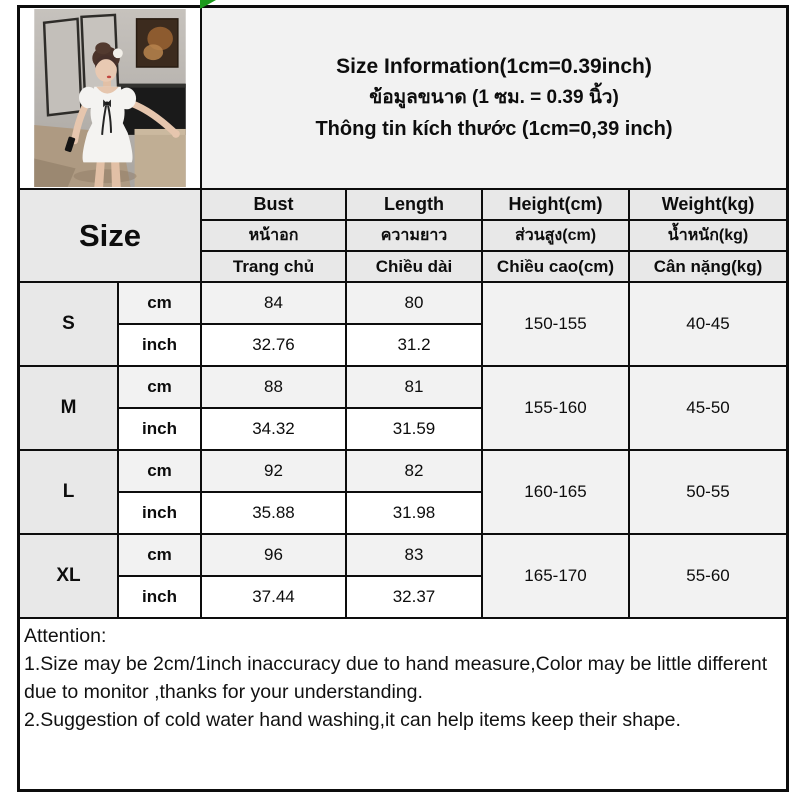  I want to click on height-range-xl: 165-170, so click(555, 575).